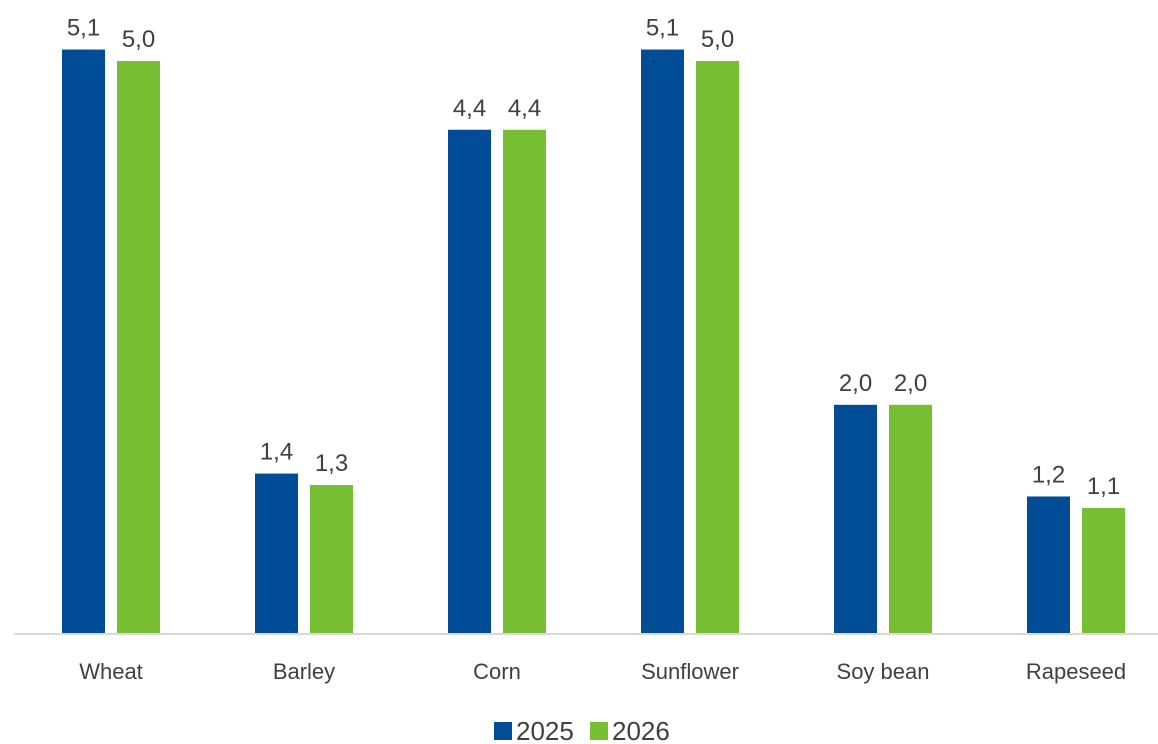 The image size is (1158, 744). I want to click on bar-soy-bean-2025, so click(855, 519).